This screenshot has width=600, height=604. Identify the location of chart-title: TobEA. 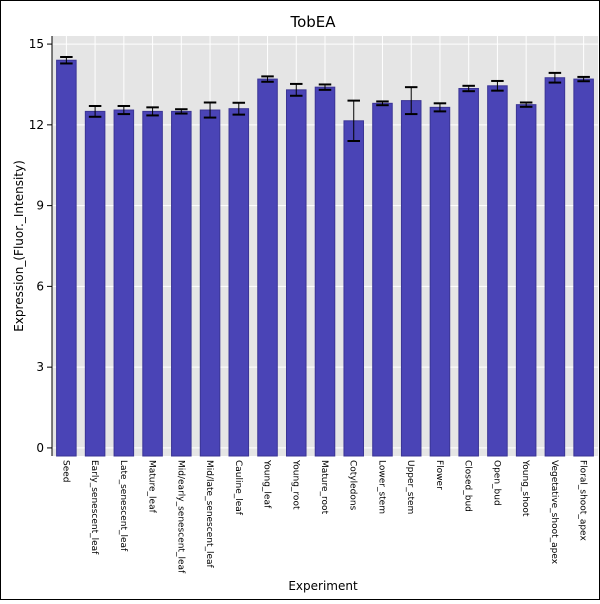
(312, 22).